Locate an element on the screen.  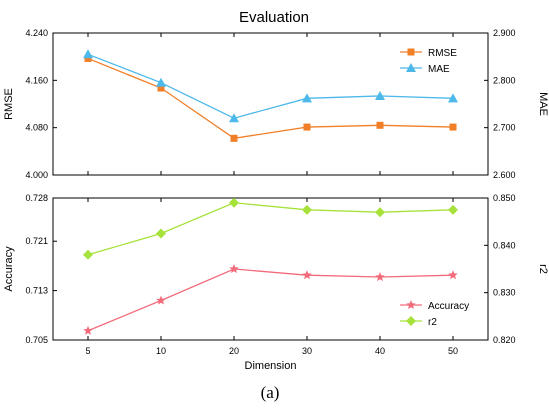
series-mae is located at coordinates (270, 86).